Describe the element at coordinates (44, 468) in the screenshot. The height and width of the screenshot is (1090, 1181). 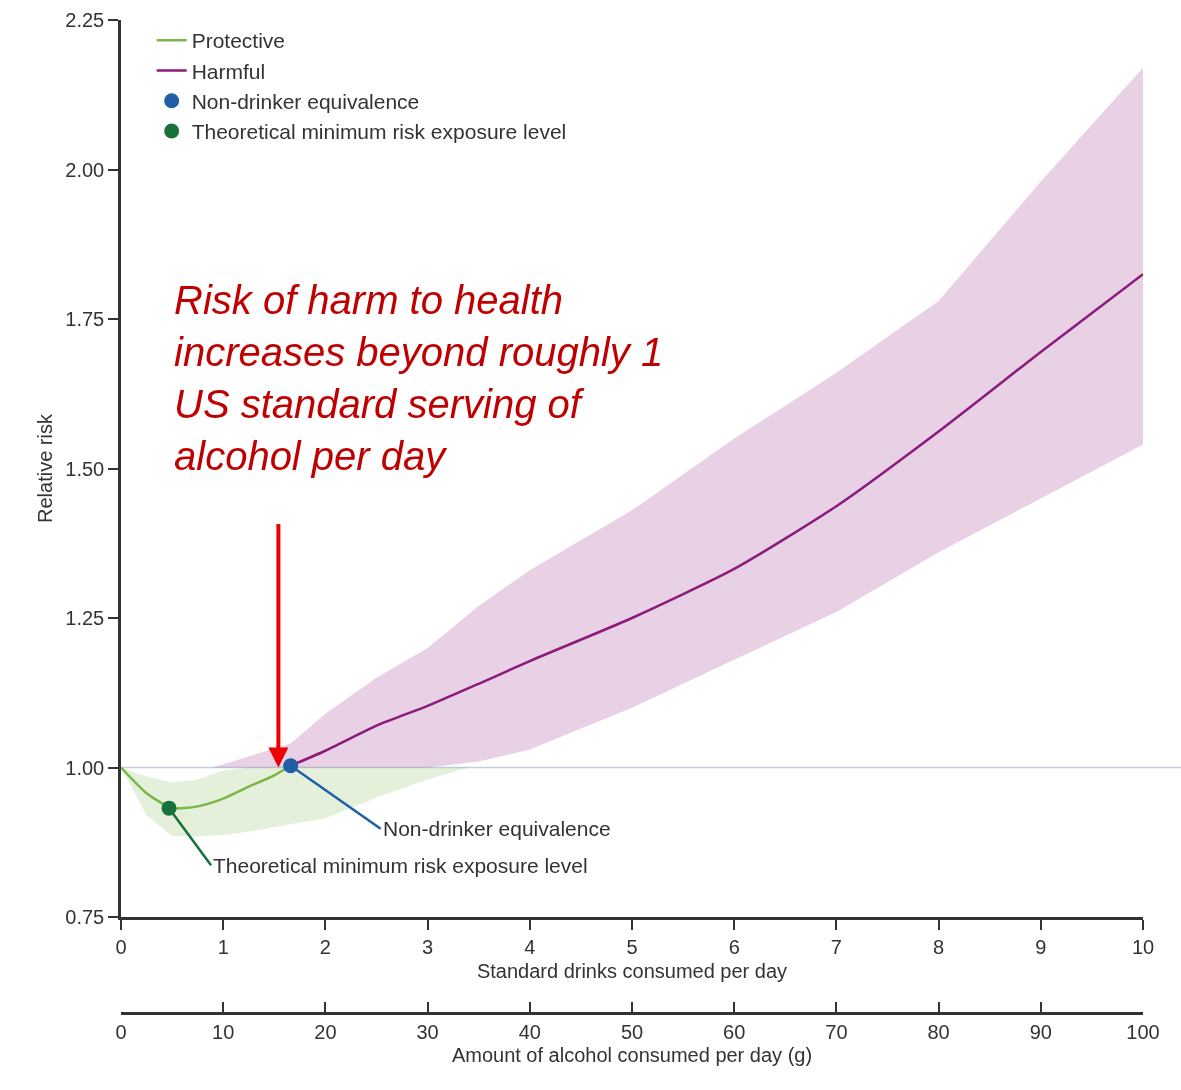
I see `y-axis-title: Relative risk` at that location.